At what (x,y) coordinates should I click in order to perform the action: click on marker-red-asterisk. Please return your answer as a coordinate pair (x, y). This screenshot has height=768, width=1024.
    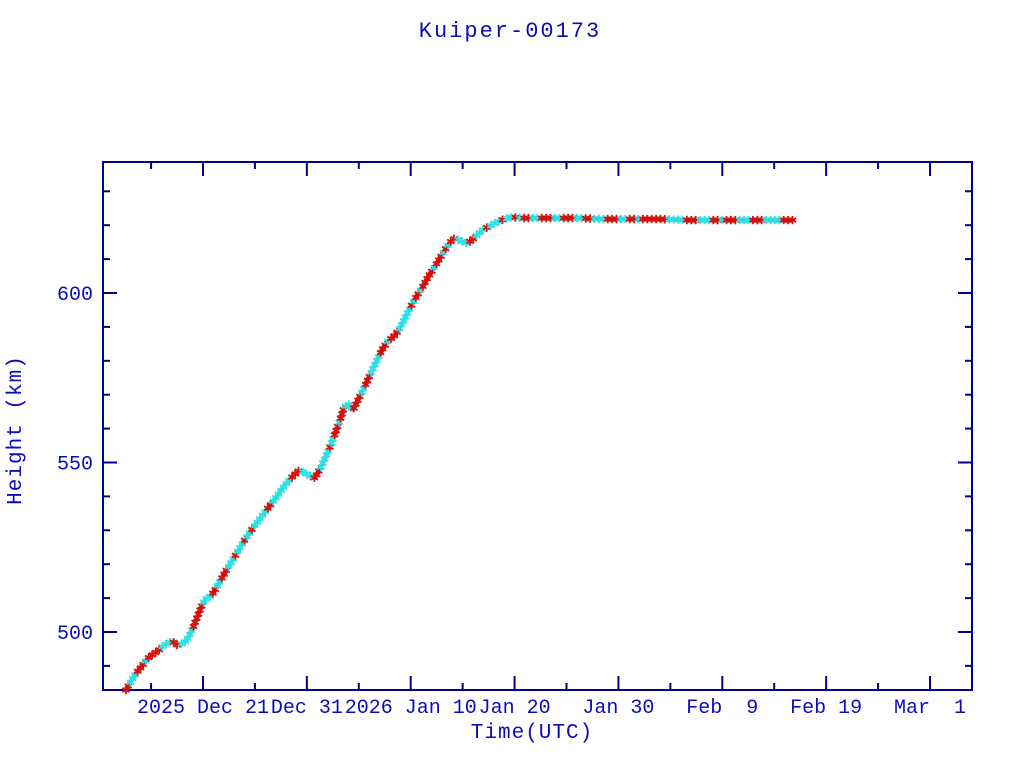
    Looking at the image, I should click on (792, 220).